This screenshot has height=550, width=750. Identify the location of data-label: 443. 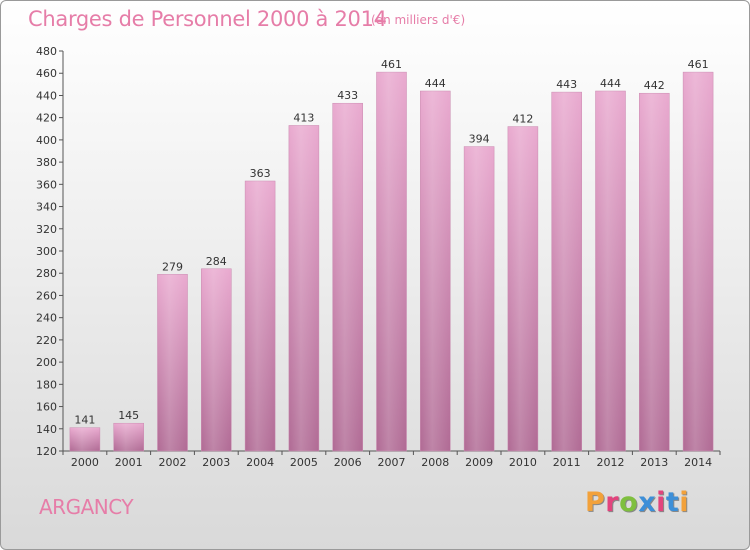
(566, 84).